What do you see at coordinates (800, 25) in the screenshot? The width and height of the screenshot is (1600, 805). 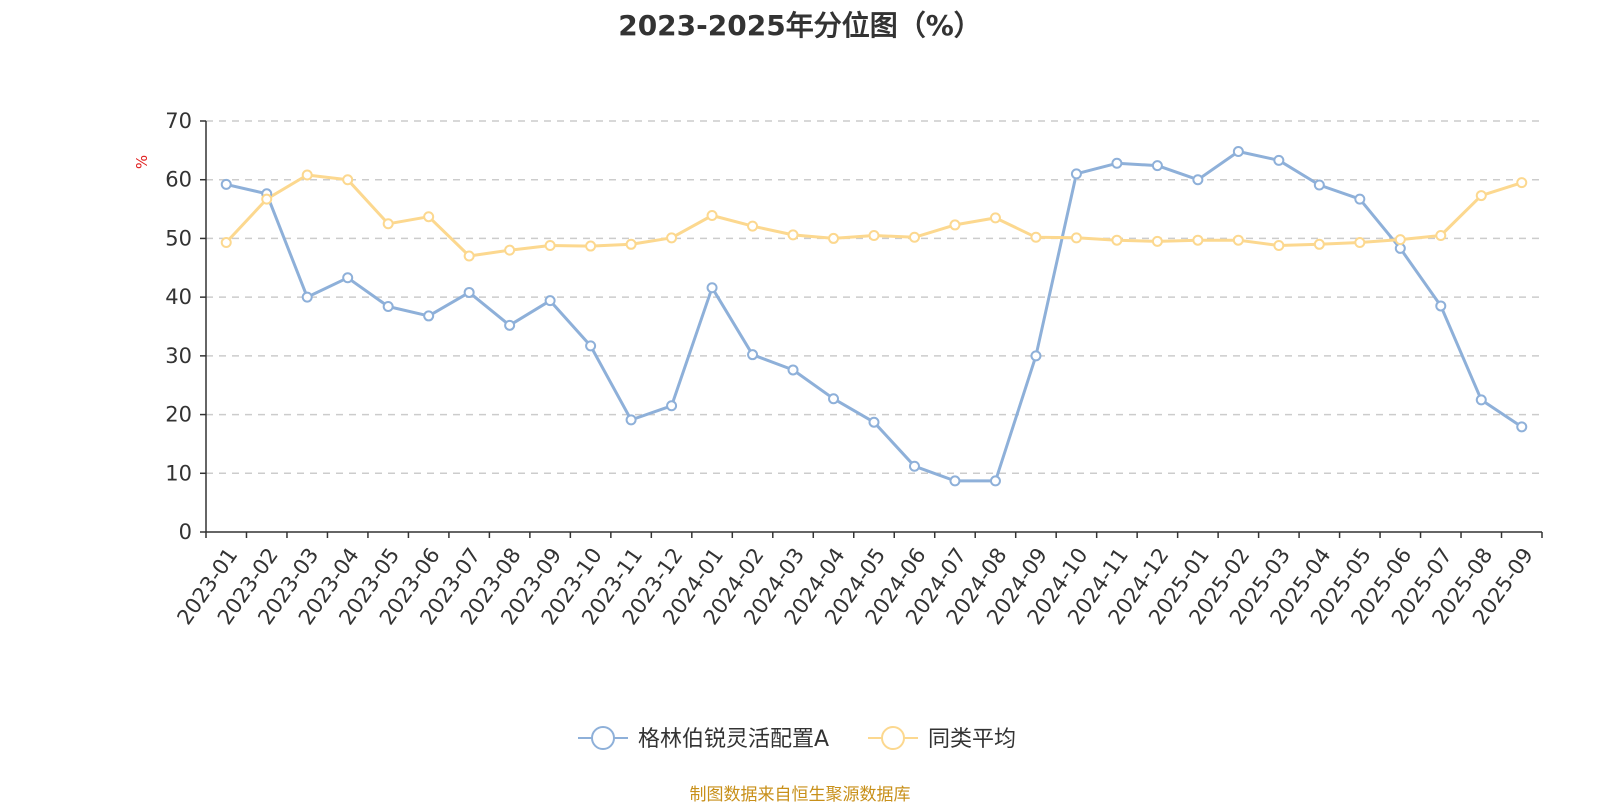 I see `chart-title: 2023-2025年分位图（%）` at bounding box center [800, 25].